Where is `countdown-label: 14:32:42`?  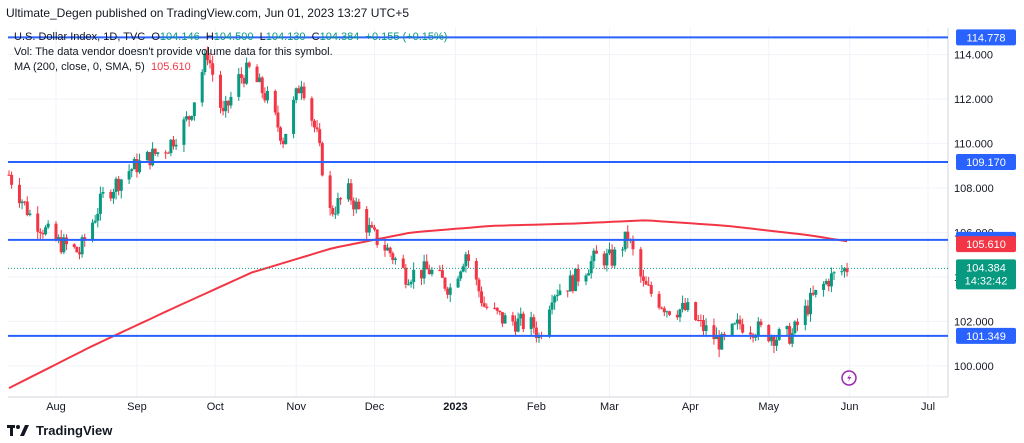 countdown-label: 14:32:42 is located at coordinates (986, 281).